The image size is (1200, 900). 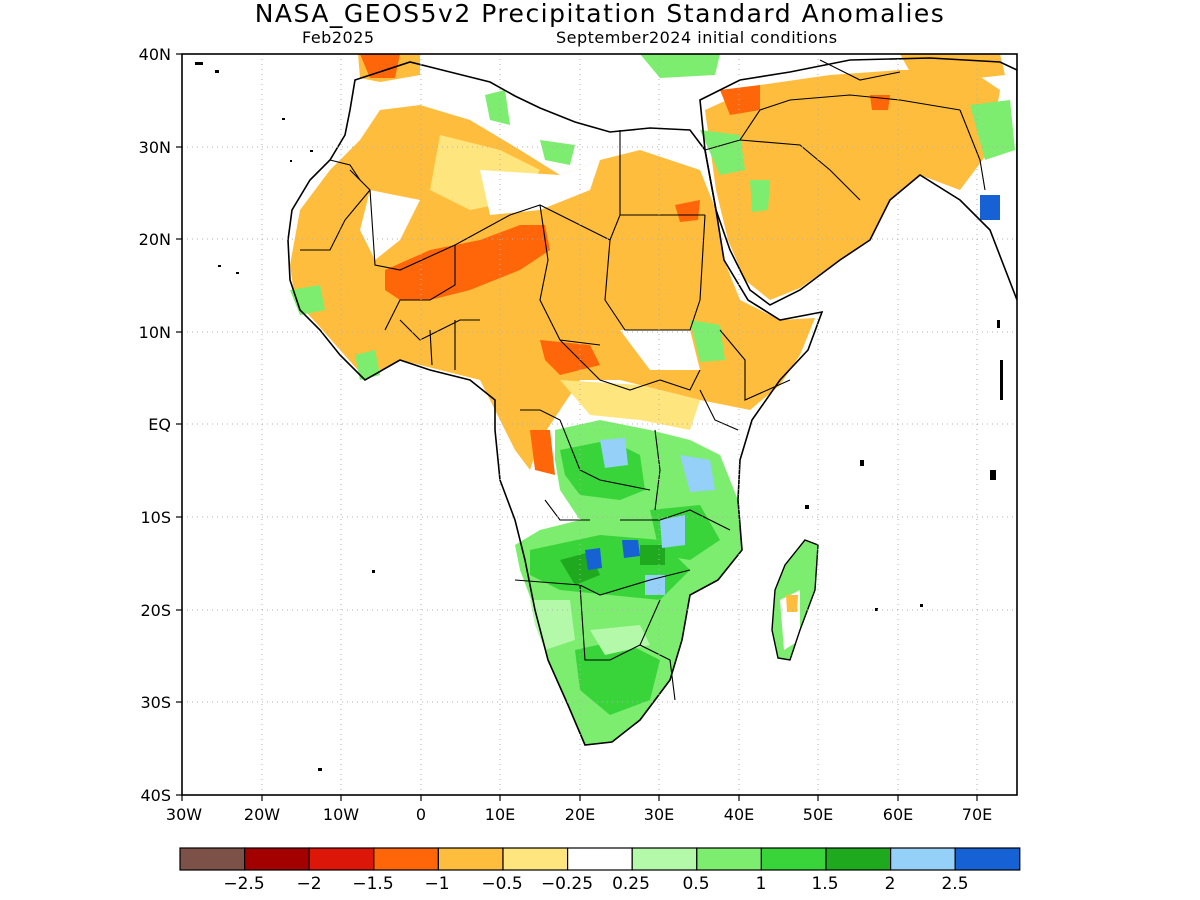 What do you see at coordinates (243, 884) in the screenshot?
I see `legend-label: −2.5` at bounding box center [243, 884].